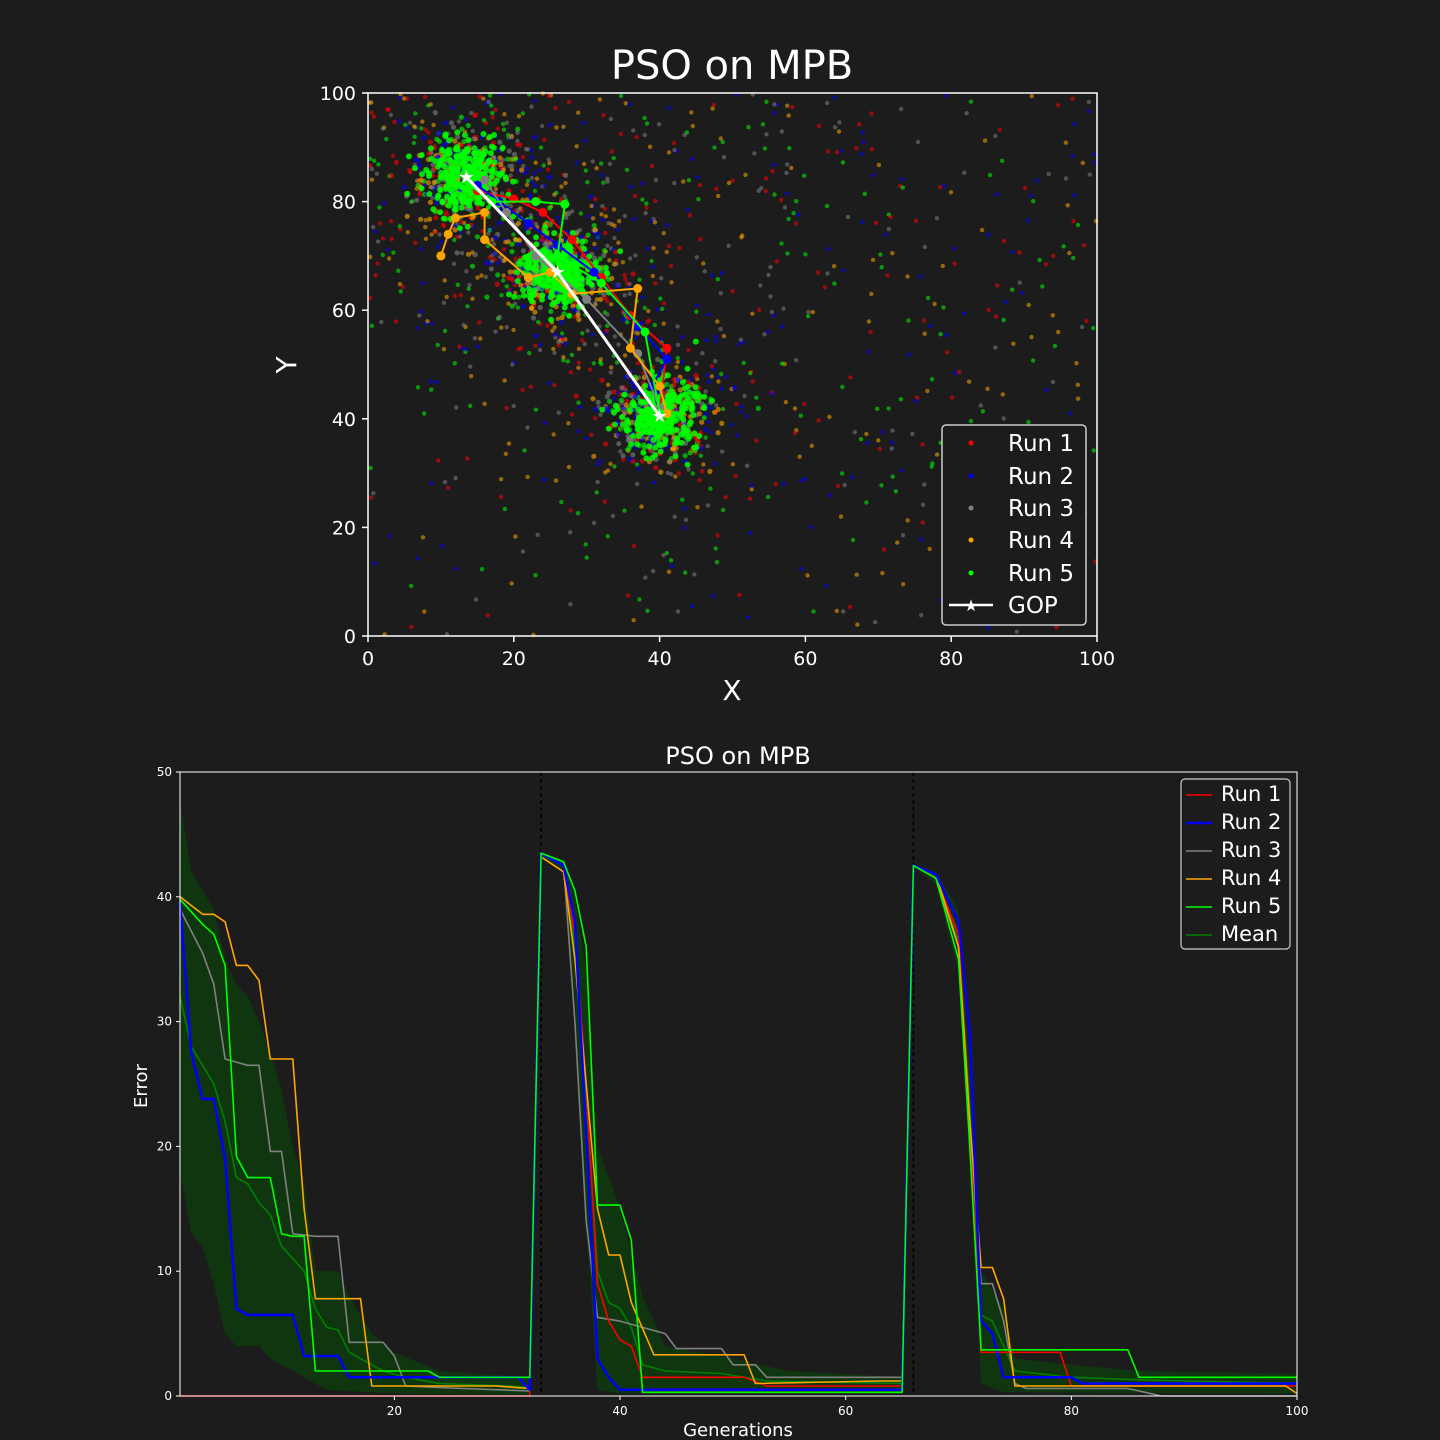  Describe the element at coordinates (164, 772) in the screenshot. I see `line-y-tick-label: 50` at that location.